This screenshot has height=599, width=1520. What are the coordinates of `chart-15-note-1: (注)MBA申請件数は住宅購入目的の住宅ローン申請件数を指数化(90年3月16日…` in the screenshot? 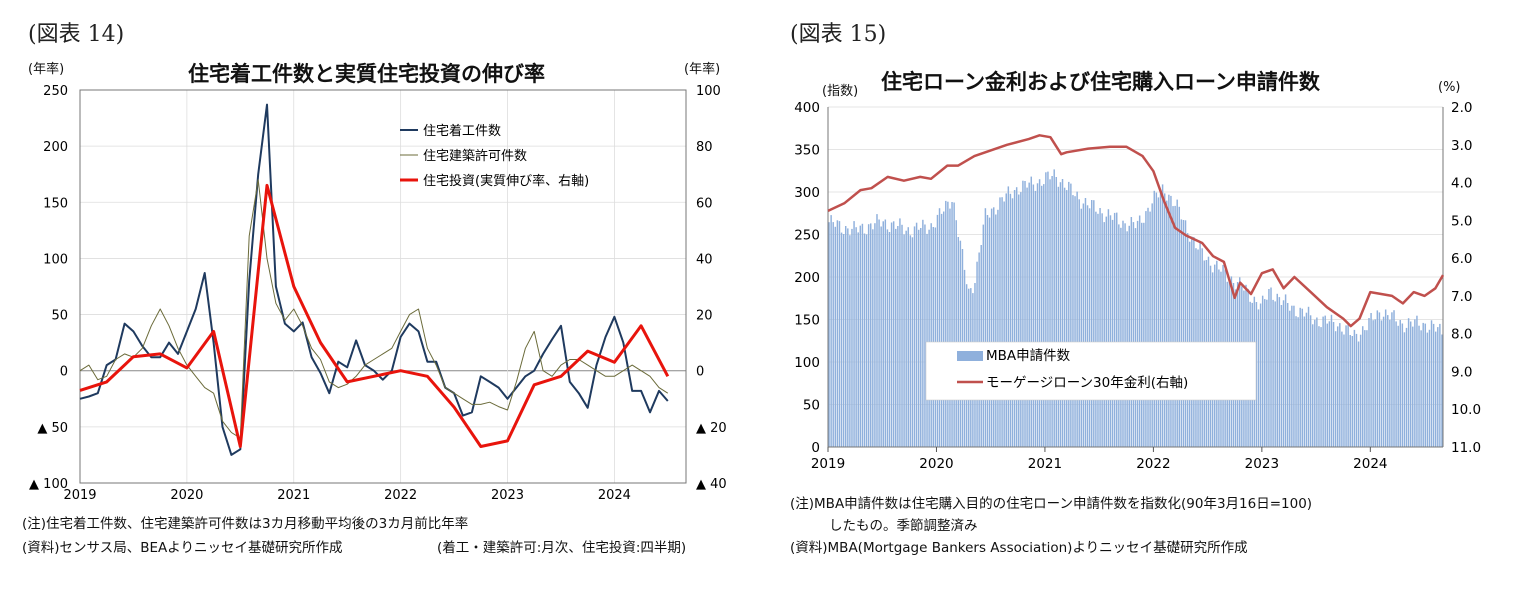 It's located at (1051, 504).